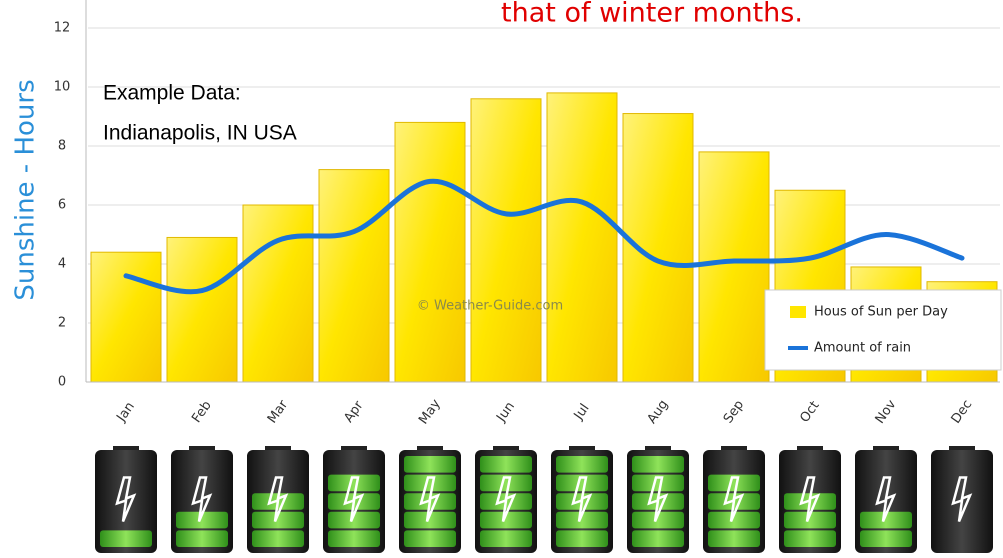 This screenshot has width=1003, height=558. Describe the element at coordinates (886, 412) in the screenshot. I see `x-tick-label: Nov` at that location.